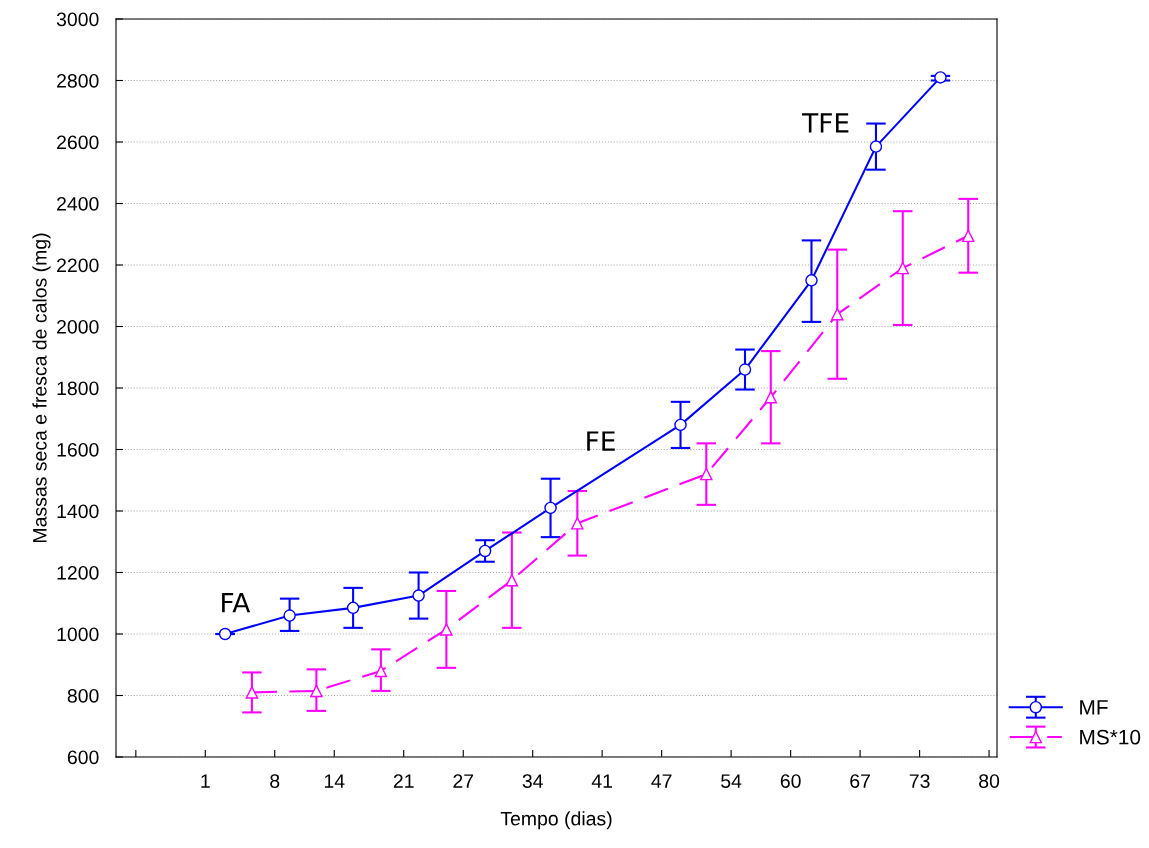 This screenshot has width=1149, height=848. What do you see at coordinates (78, 326) in the screenshot?
I see `y-tick-label: 2000` at bounding box center [78, 326].